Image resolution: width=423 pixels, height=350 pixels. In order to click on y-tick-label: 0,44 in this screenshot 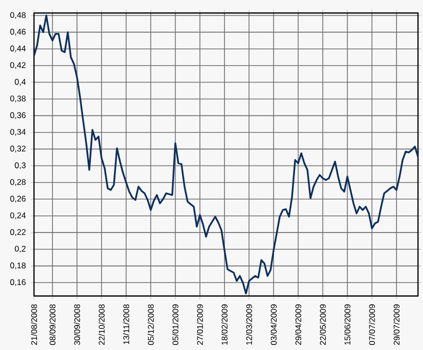, I will do `click(18, 48)`.